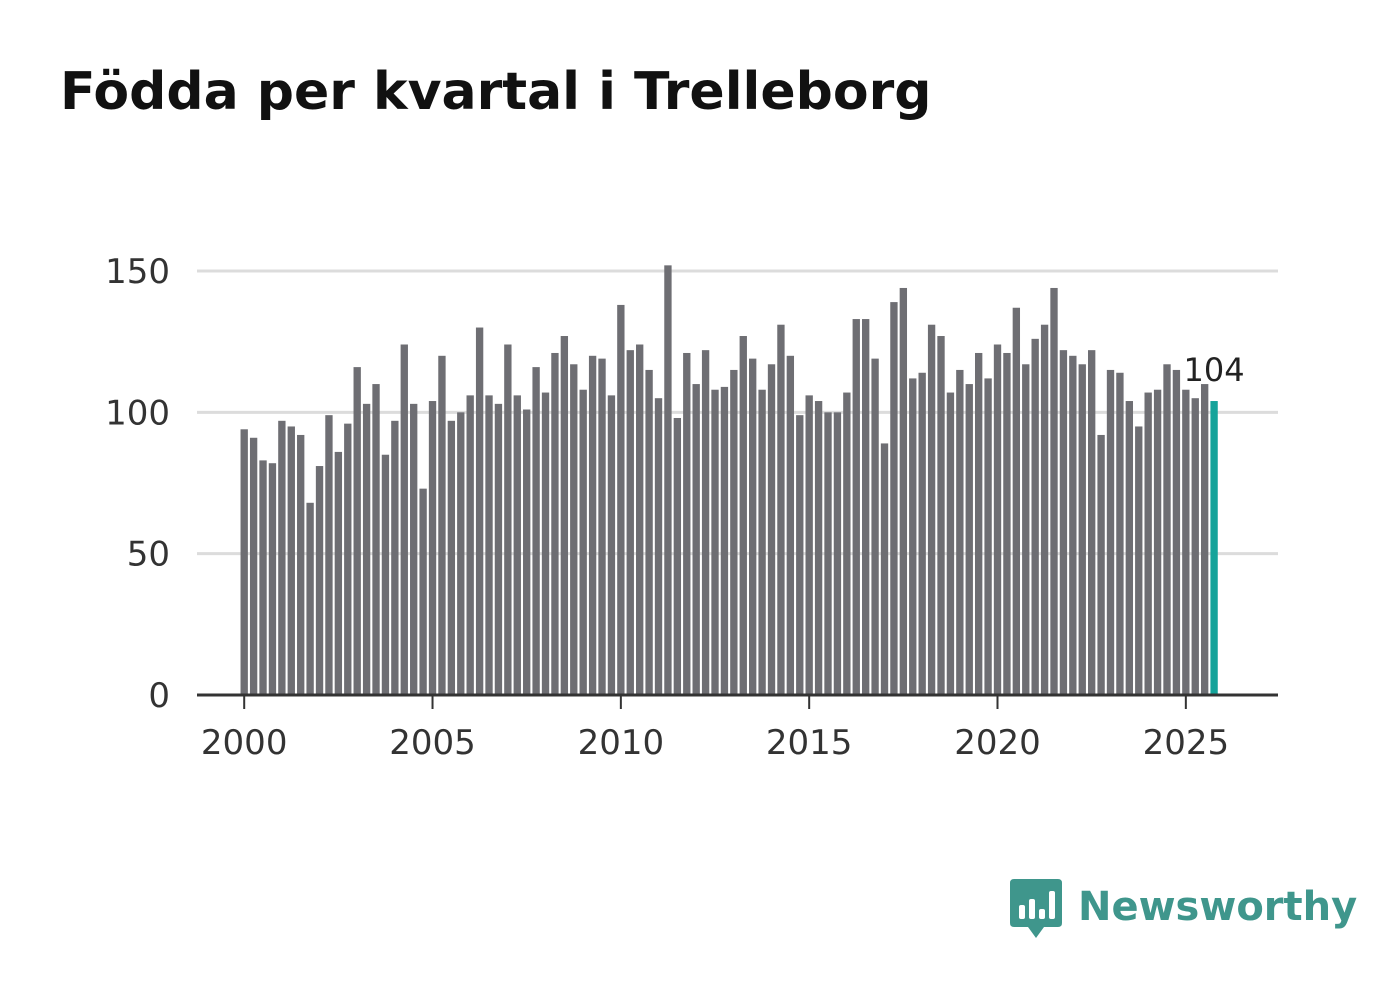  Describe the element at coordinates (1186, 743) in the screenshot. I see `x-tick-label: 2025` at that location.